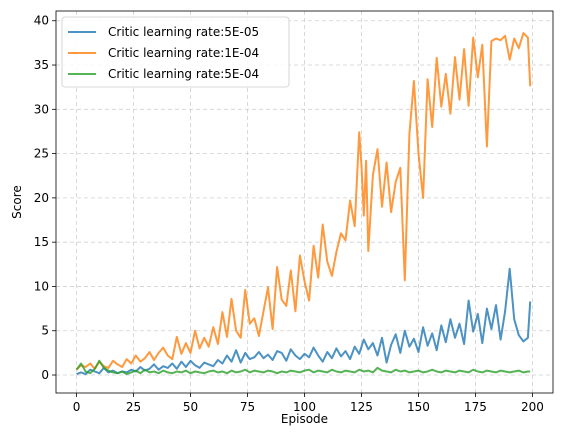 Image resolution: width=566 pixels, height=436 pixels. What do you see at coordinates (183, 32) in the screenshot?
I see `legend-label-1: Critic learning rate:5E-05` at bounding box center [183, 32].